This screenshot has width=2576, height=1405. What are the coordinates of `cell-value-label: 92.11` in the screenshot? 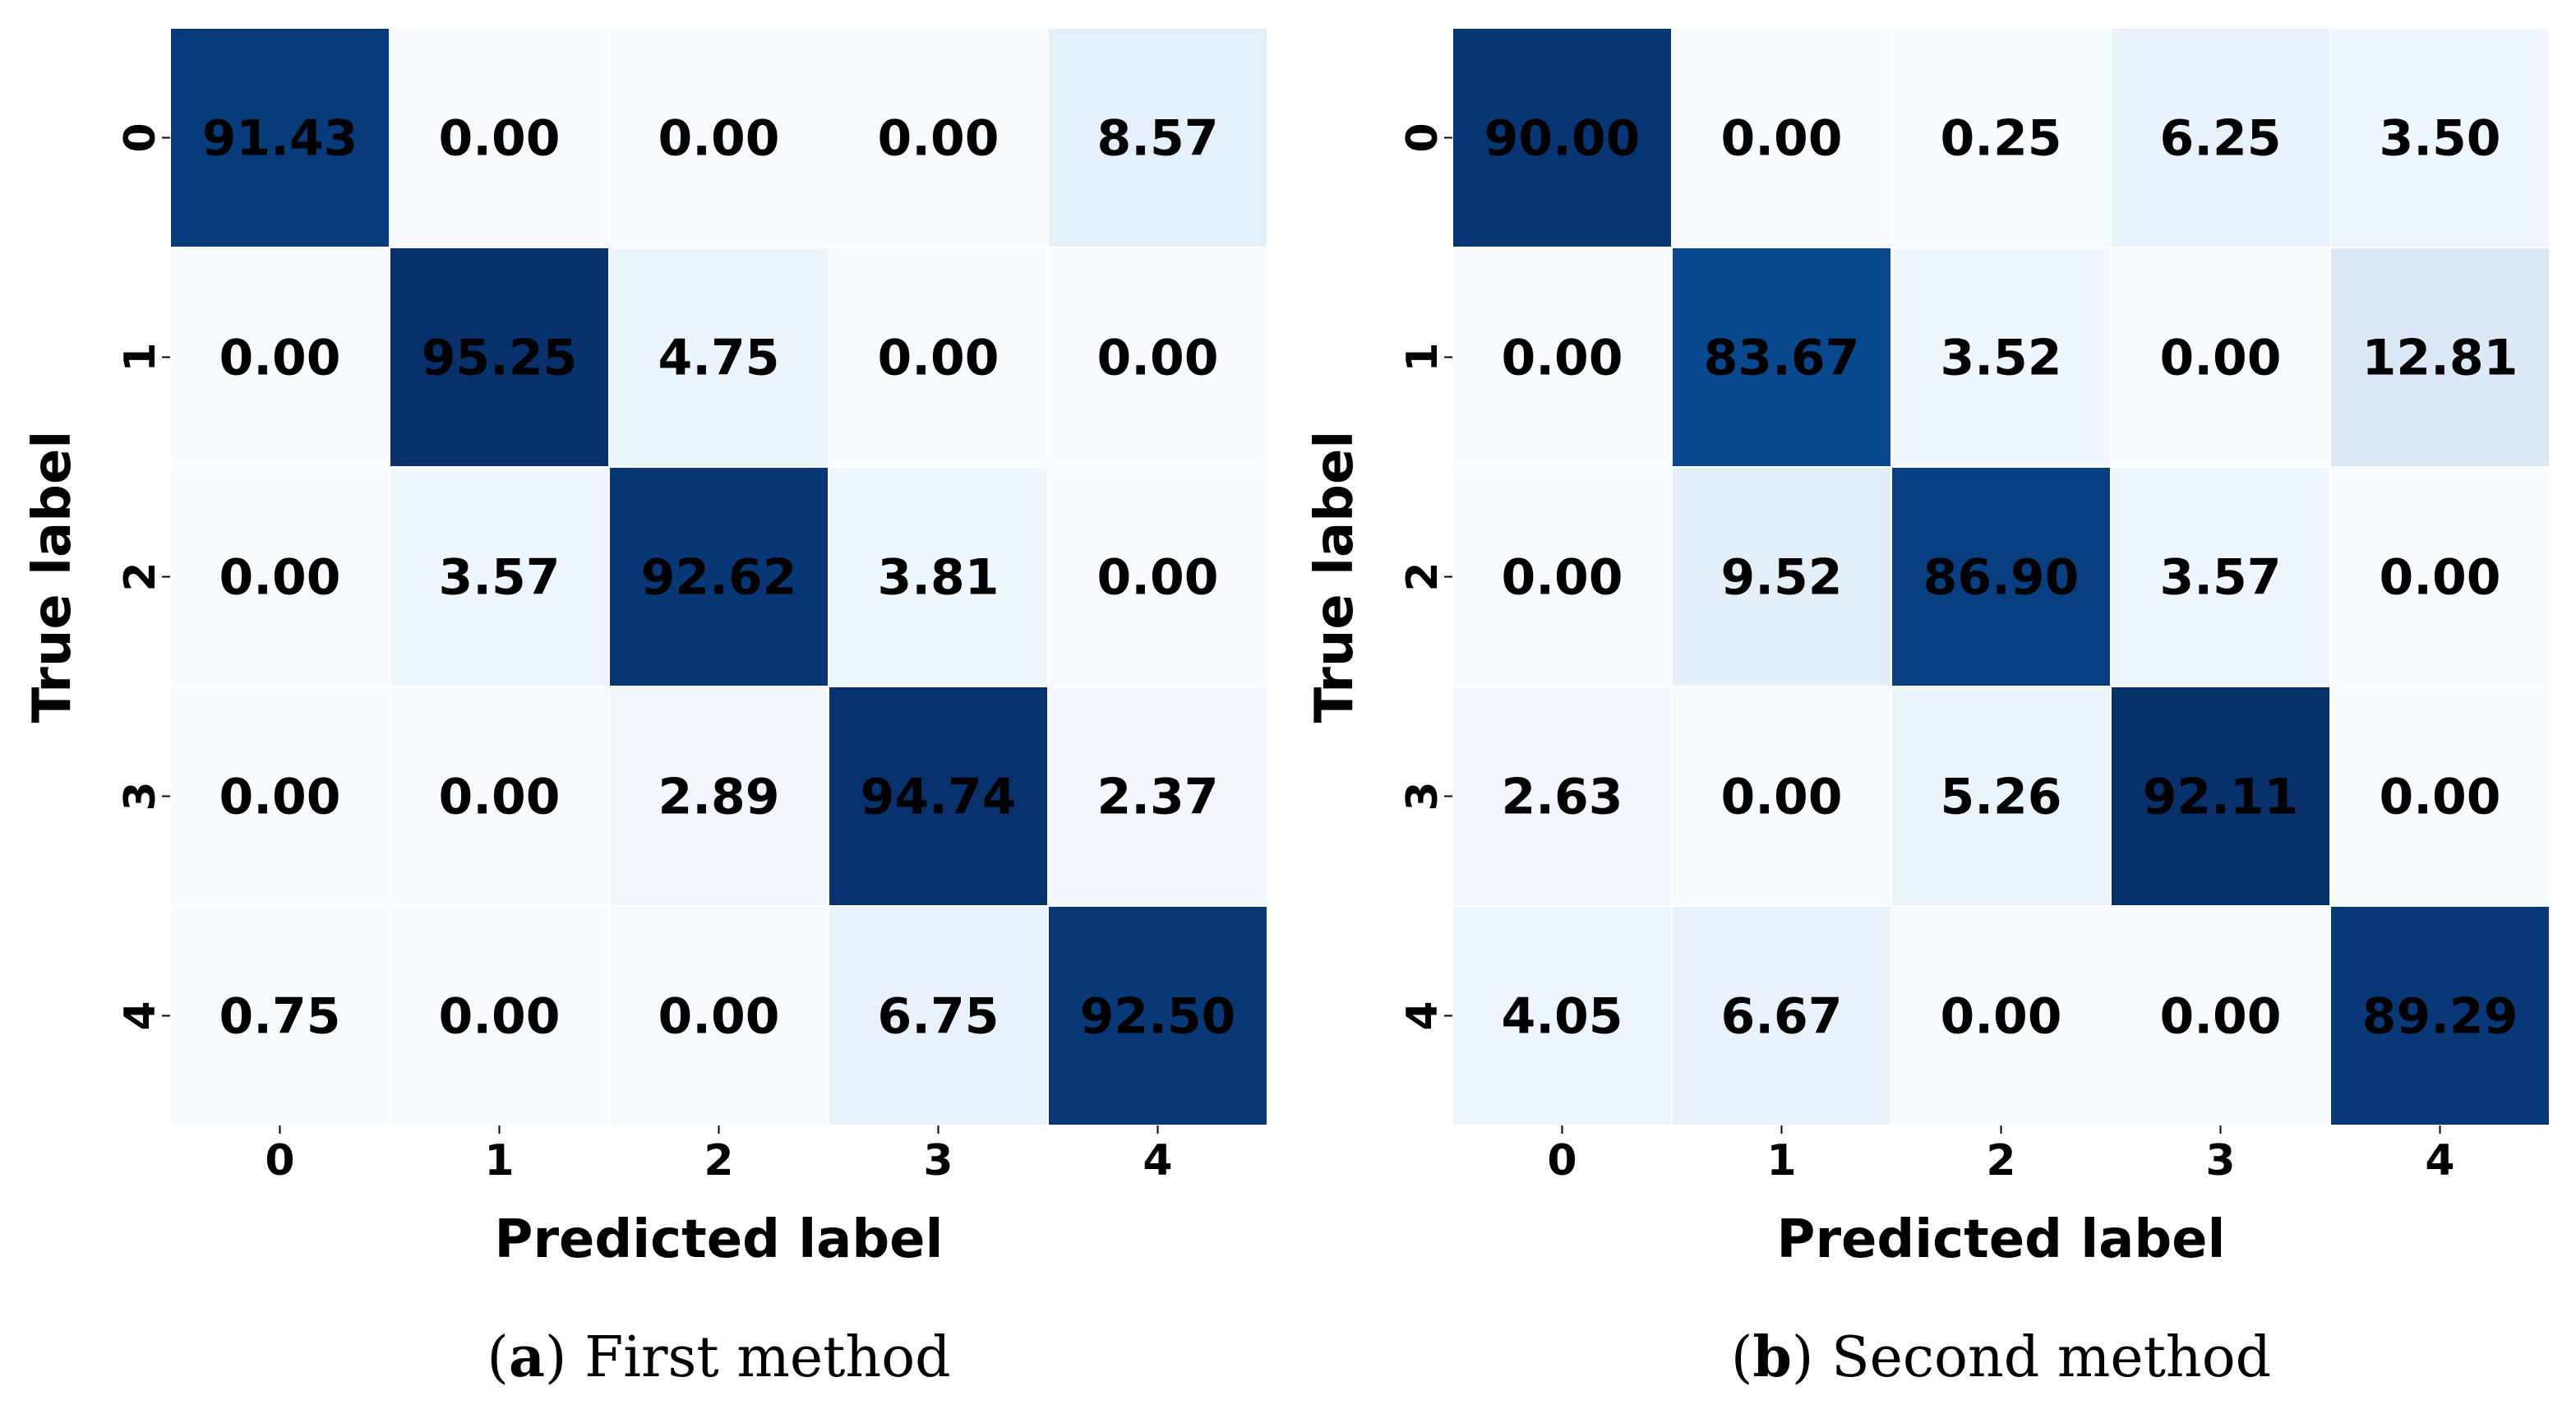 It's located at (2221, 797).